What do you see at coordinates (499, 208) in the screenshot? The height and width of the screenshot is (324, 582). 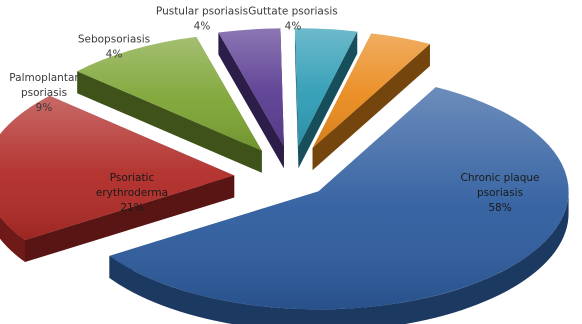 I see `data-label-percent: 58%` at bounding box center [499, 208].